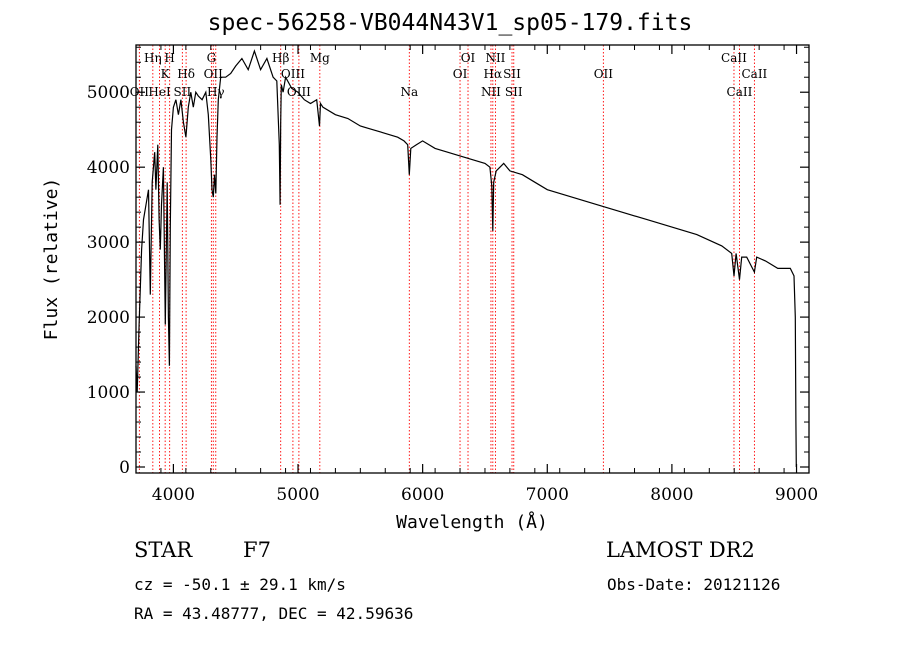  What do you see at coordinates (422, 495) in the screenshot?
I see `x-tick-label: 6000` at bounding box center [422, 495].